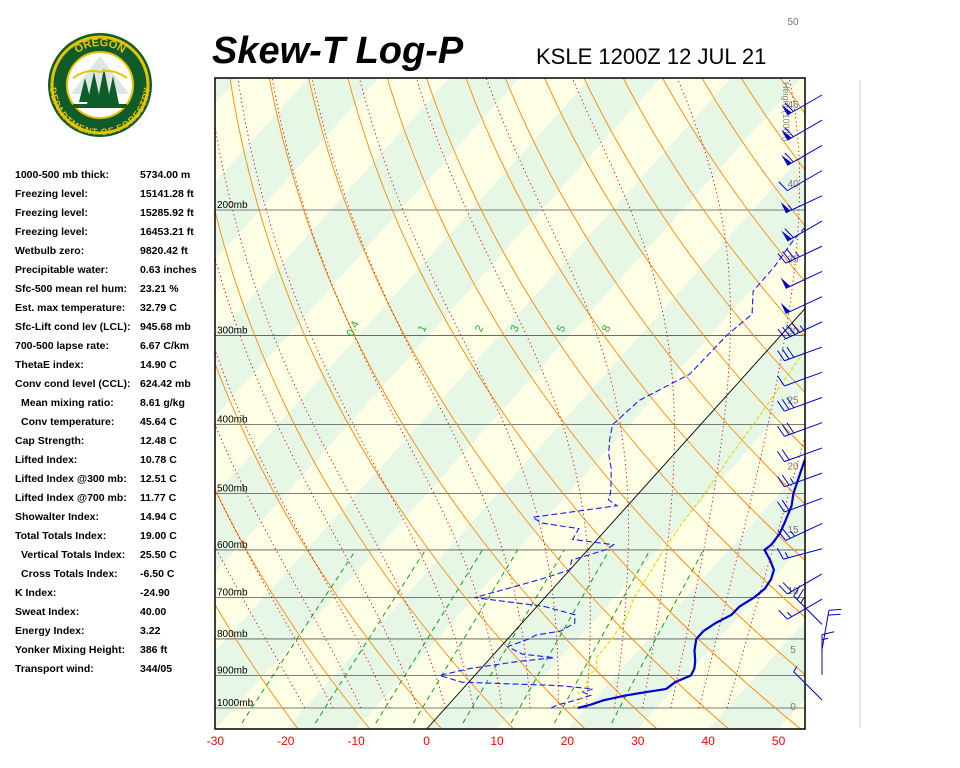  I want to click on mixing-ratio-label: 8, so click(606, 328).